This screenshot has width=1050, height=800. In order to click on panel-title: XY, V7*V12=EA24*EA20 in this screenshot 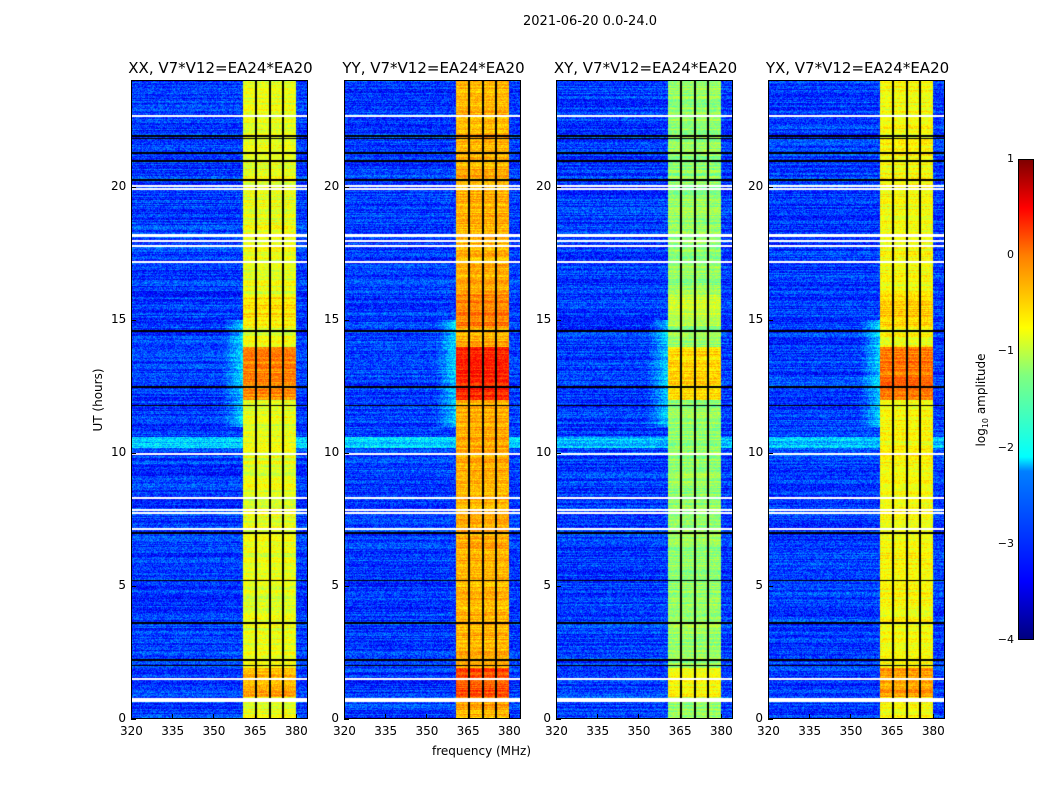, I will do `click(645, 68)`.